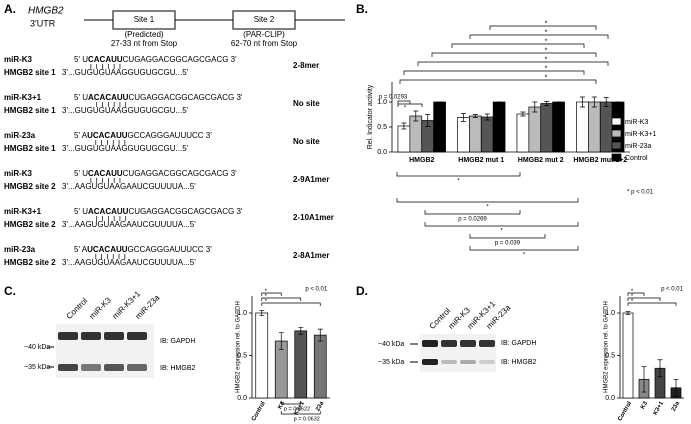 The height and width of the screenshot is (424, 691). Describe the element at coordinates (519, 362) in the screenshot. I see `probe-label: IB: HMGB2` at that location.